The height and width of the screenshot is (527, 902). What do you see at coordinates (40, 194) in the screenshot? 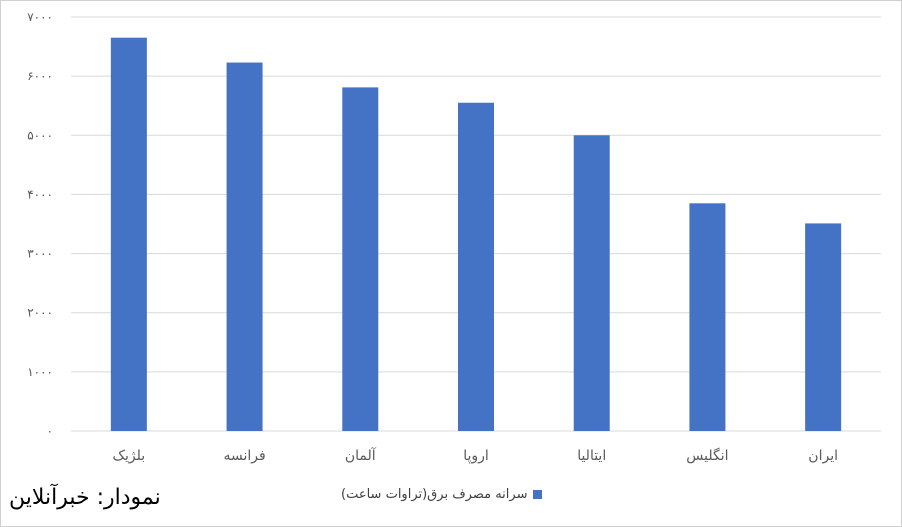
I see `y-tick-label: ۴۰۰۰` at bounding box center [40, 194].